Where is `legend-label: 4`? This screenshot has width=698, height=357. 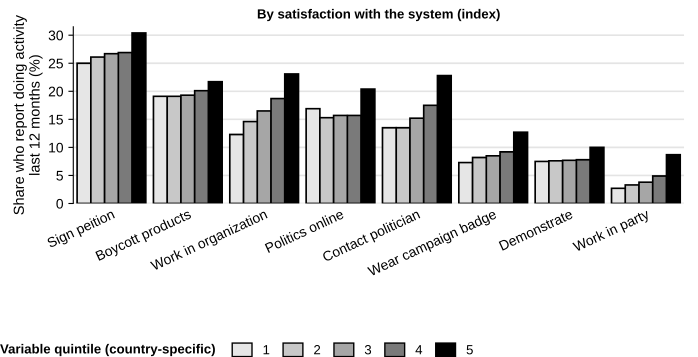
legend-label: 4 is located at coordinates (418, 349).